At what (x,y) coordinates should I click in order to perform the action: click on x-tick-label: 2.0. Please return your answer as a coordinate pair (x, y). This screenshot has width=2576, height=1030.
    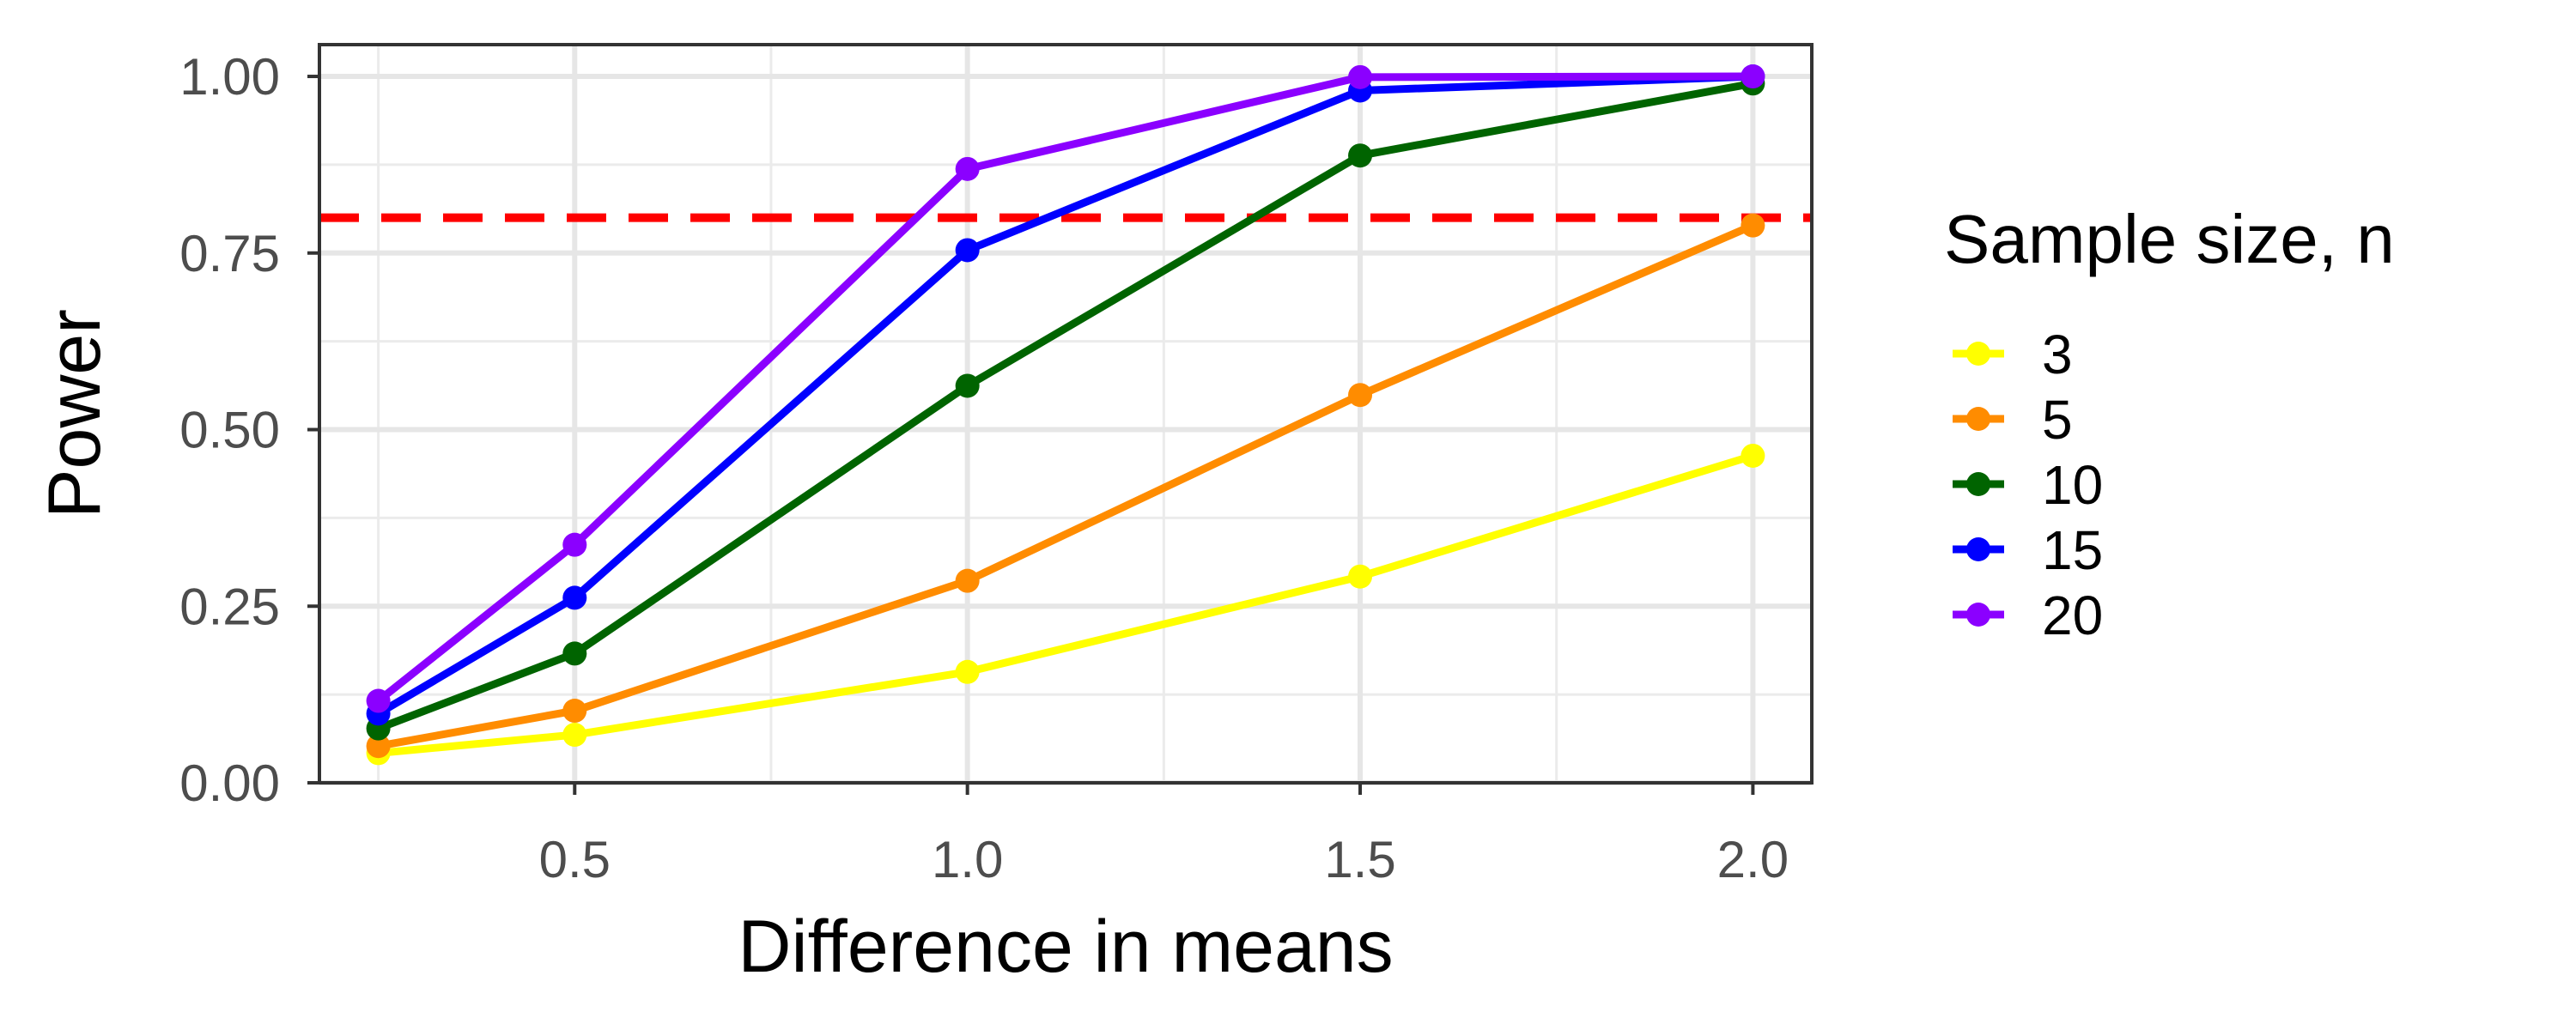
    Looking at the image, I should click on (1753, 859).